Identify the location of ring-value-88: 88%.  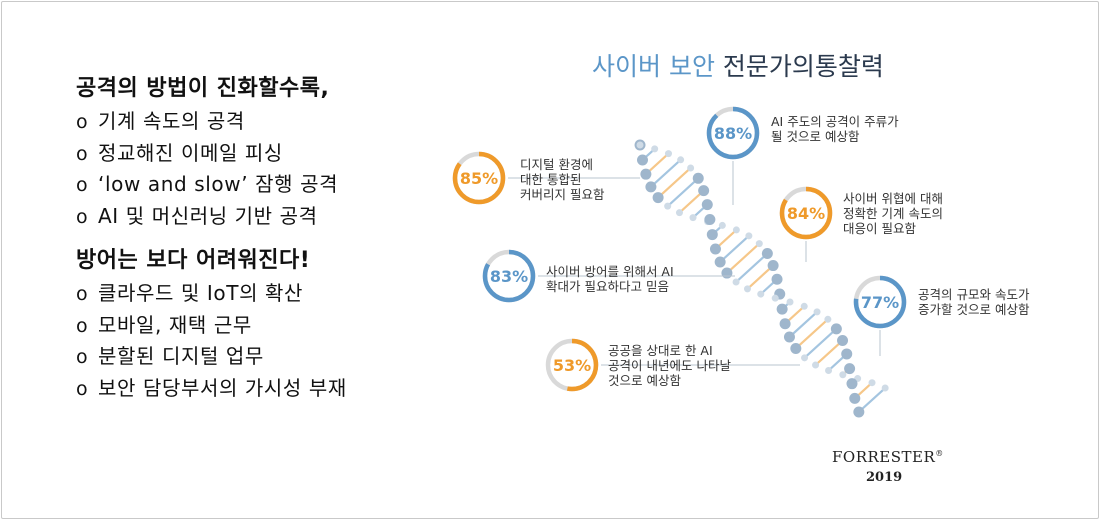
(733, 133).